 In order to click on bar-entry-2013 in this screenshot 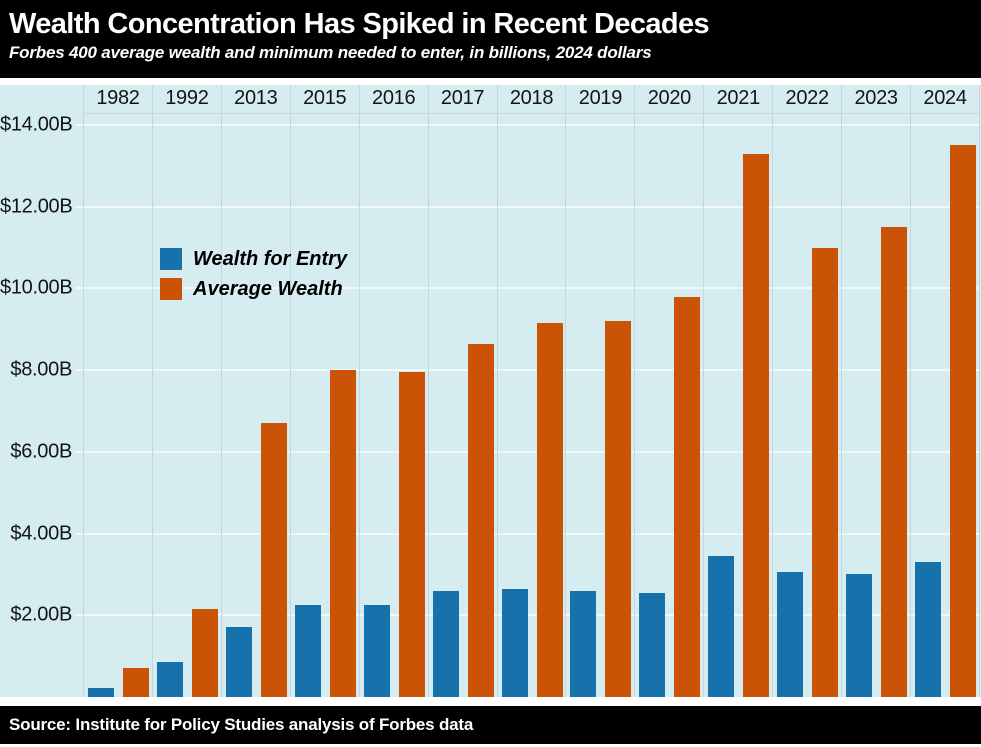, I will do `click(238, 662)`.